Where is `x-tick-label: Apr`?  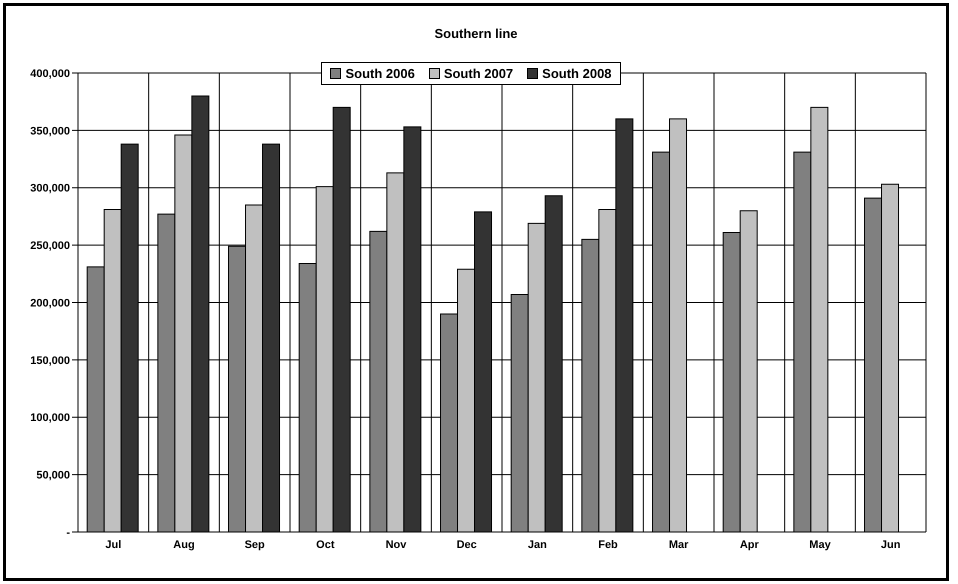 x-tick-label: Apr is located at coordinates (750, 544).